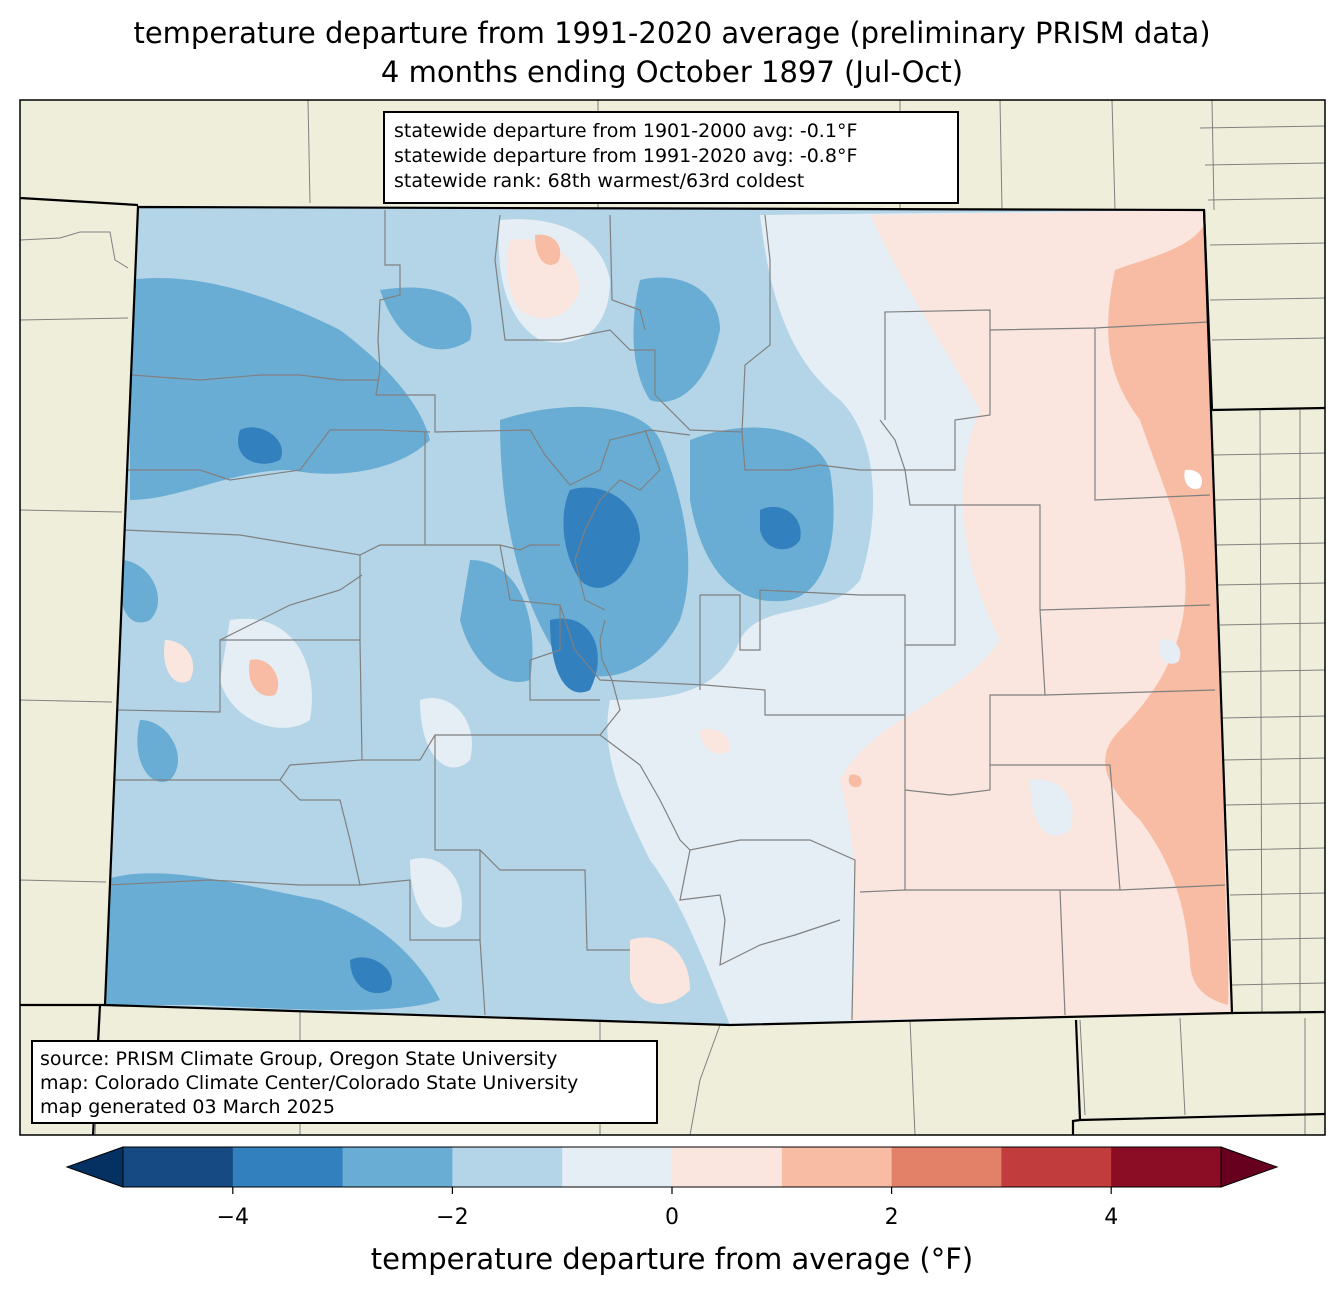  I want to click on generated-date-line: map generated 03 March 2025, so click(187, 1107).